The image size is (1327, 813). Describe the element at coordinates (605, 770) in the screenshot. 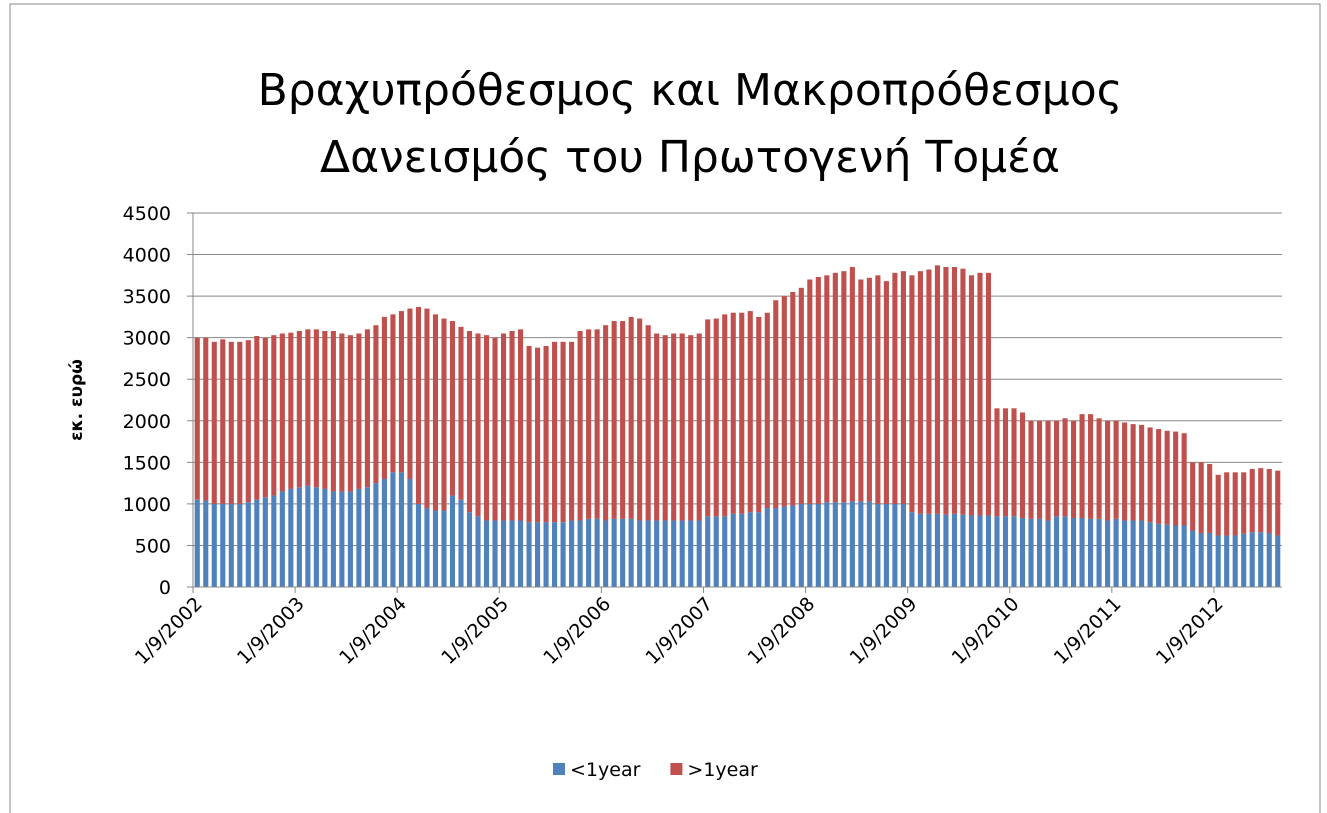

I see `legend-label: <1year` at that location.